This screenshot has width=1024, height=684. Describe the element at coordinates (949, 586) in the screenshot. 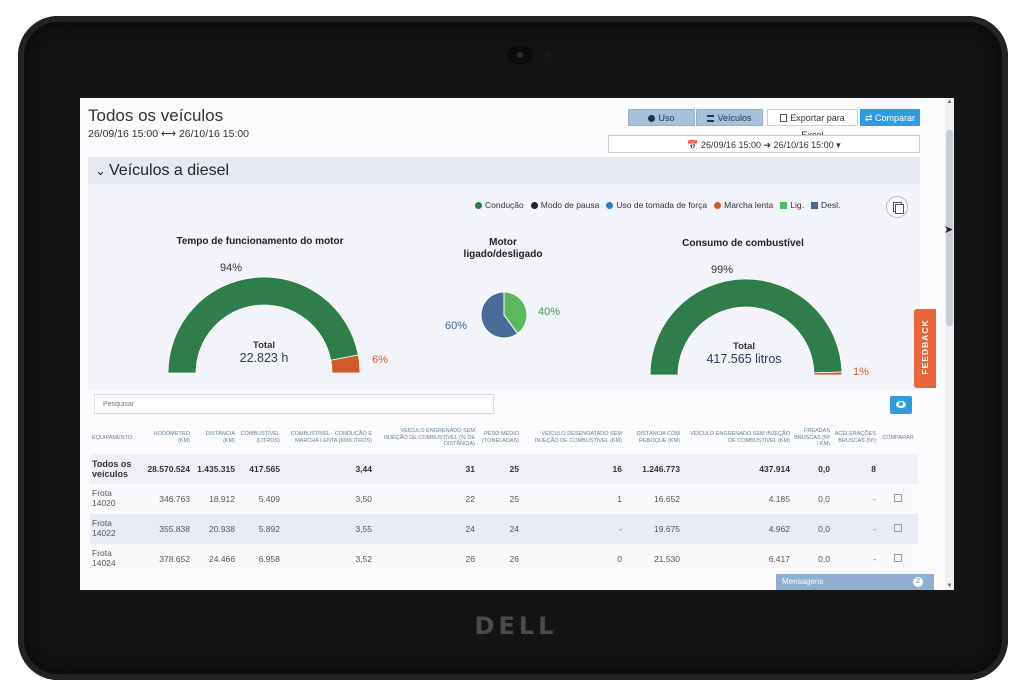

I see `scroll-down-icon: ▼` at that location.